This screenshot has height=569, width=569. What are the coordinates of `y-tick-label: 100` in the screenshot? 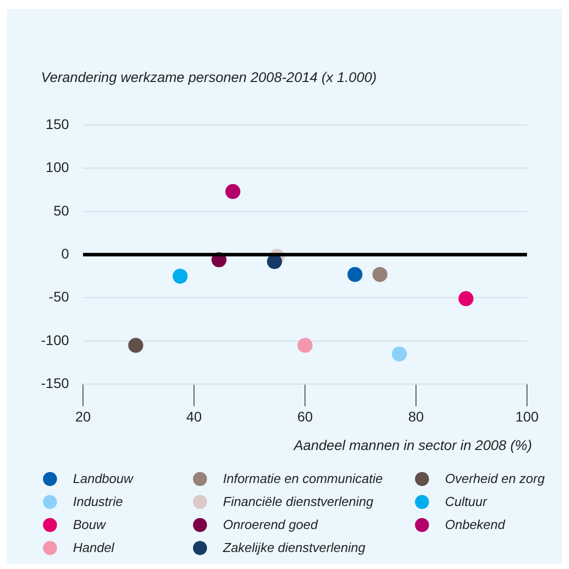 It's located at (58, 167).